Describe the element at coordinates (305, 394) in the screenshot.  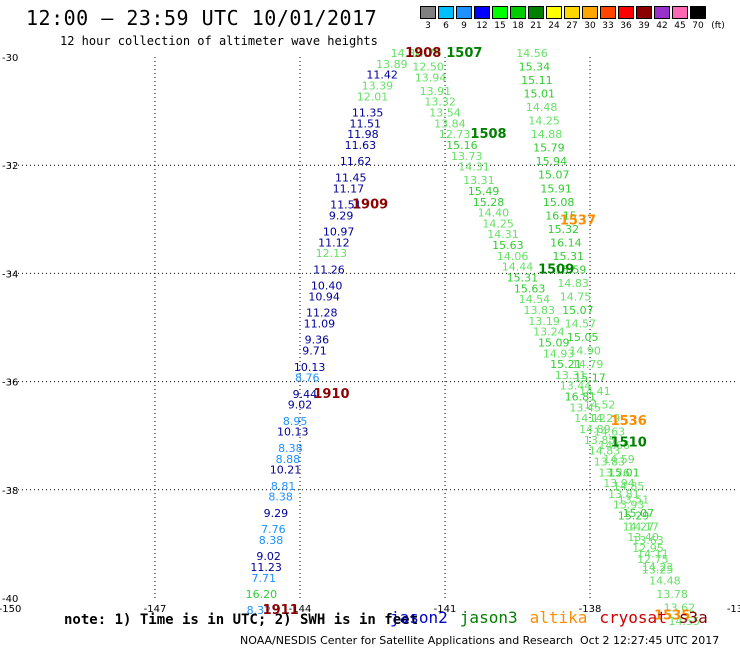
I see `wave-height-label: 9.44` at that location.